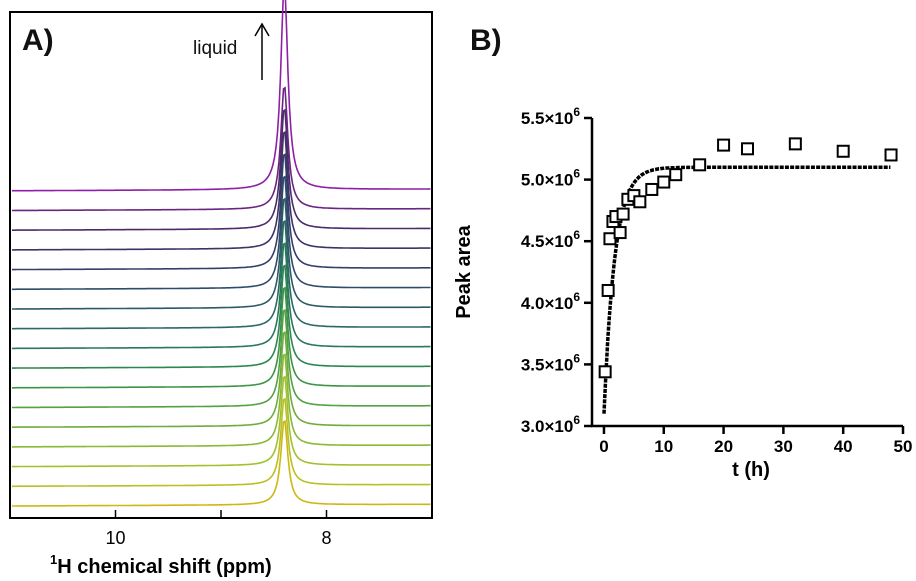 The height and width of the screenshot is (581, 916). I want to click on x-title-main: H chemical shift (ppm), so click(164, 567).